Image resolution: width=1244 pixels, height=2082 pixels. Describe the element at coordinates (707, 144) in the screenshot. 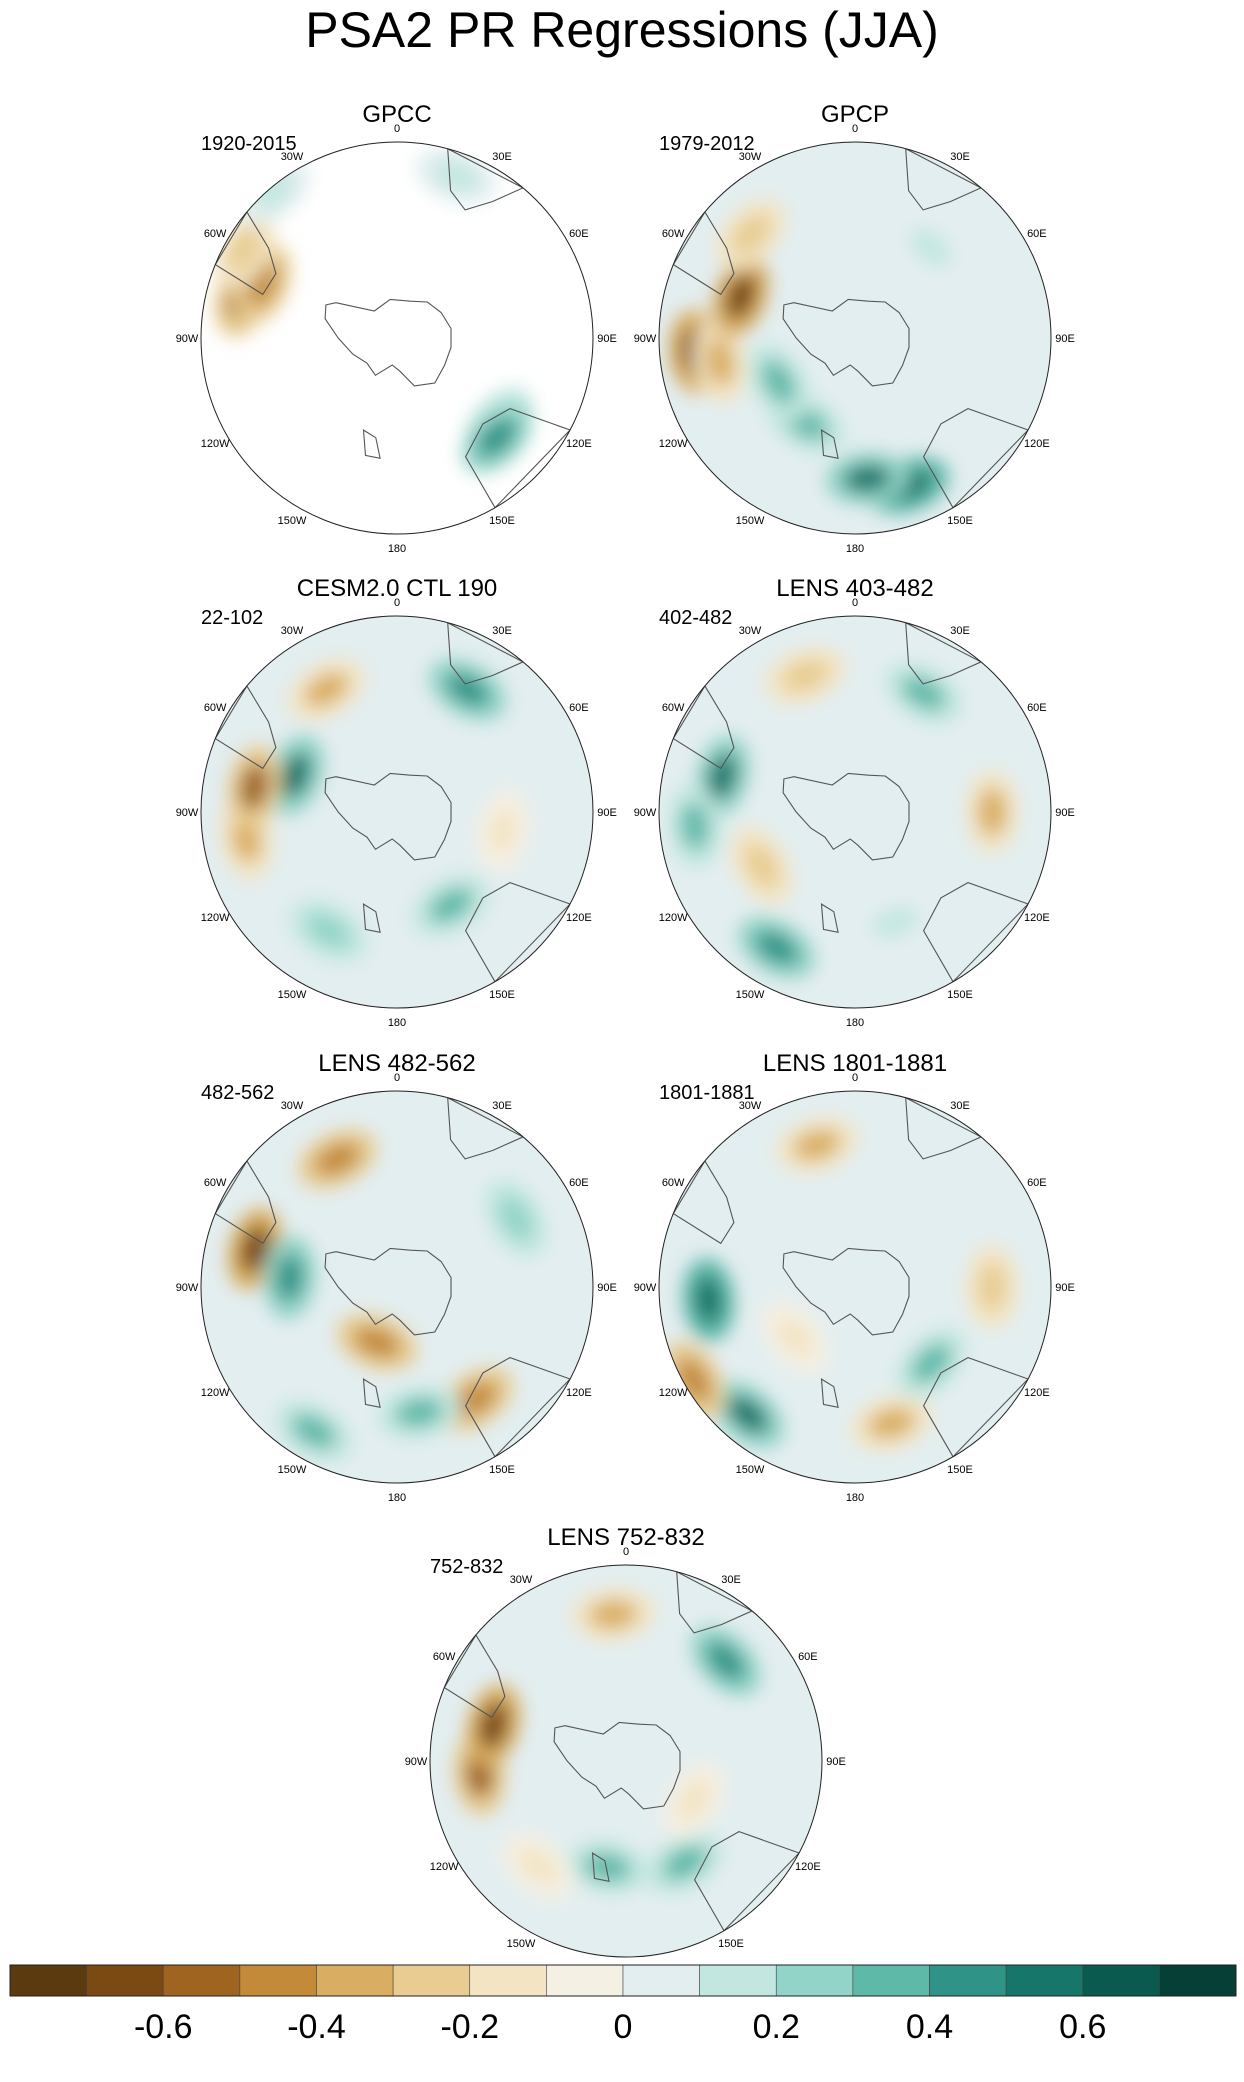

I see `panel-period: 1979-2012` at that location.